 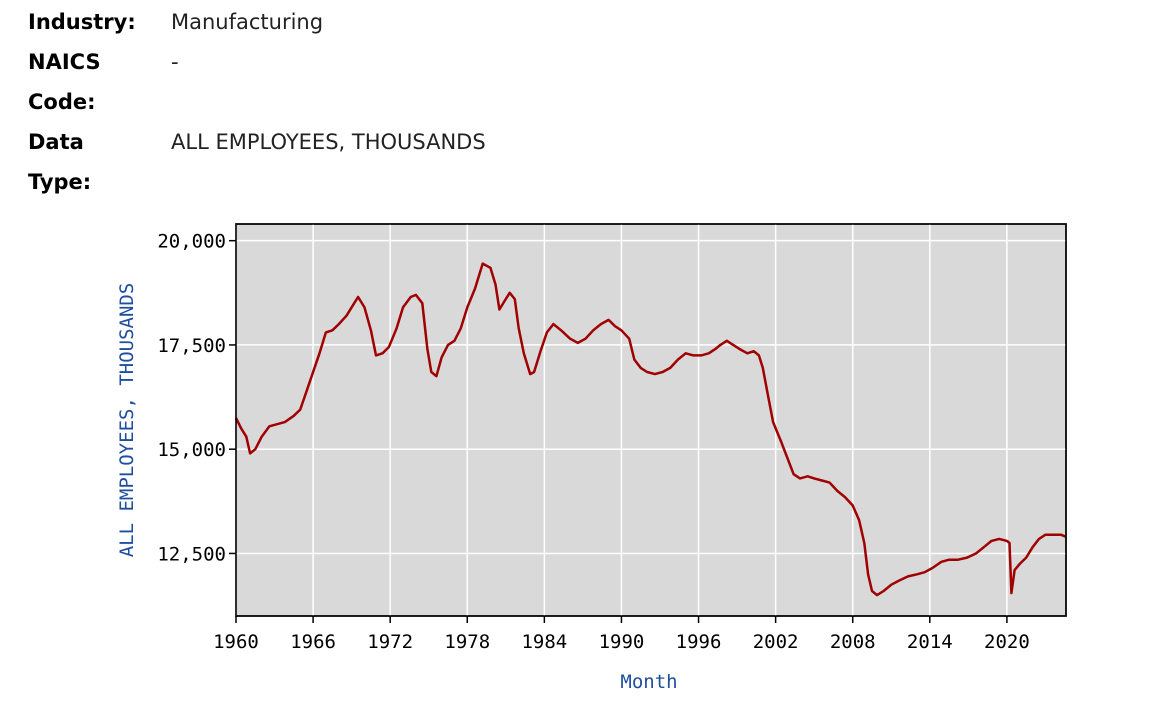 I want to click on x-tick-label: 2014, so click(x=930, y=642).